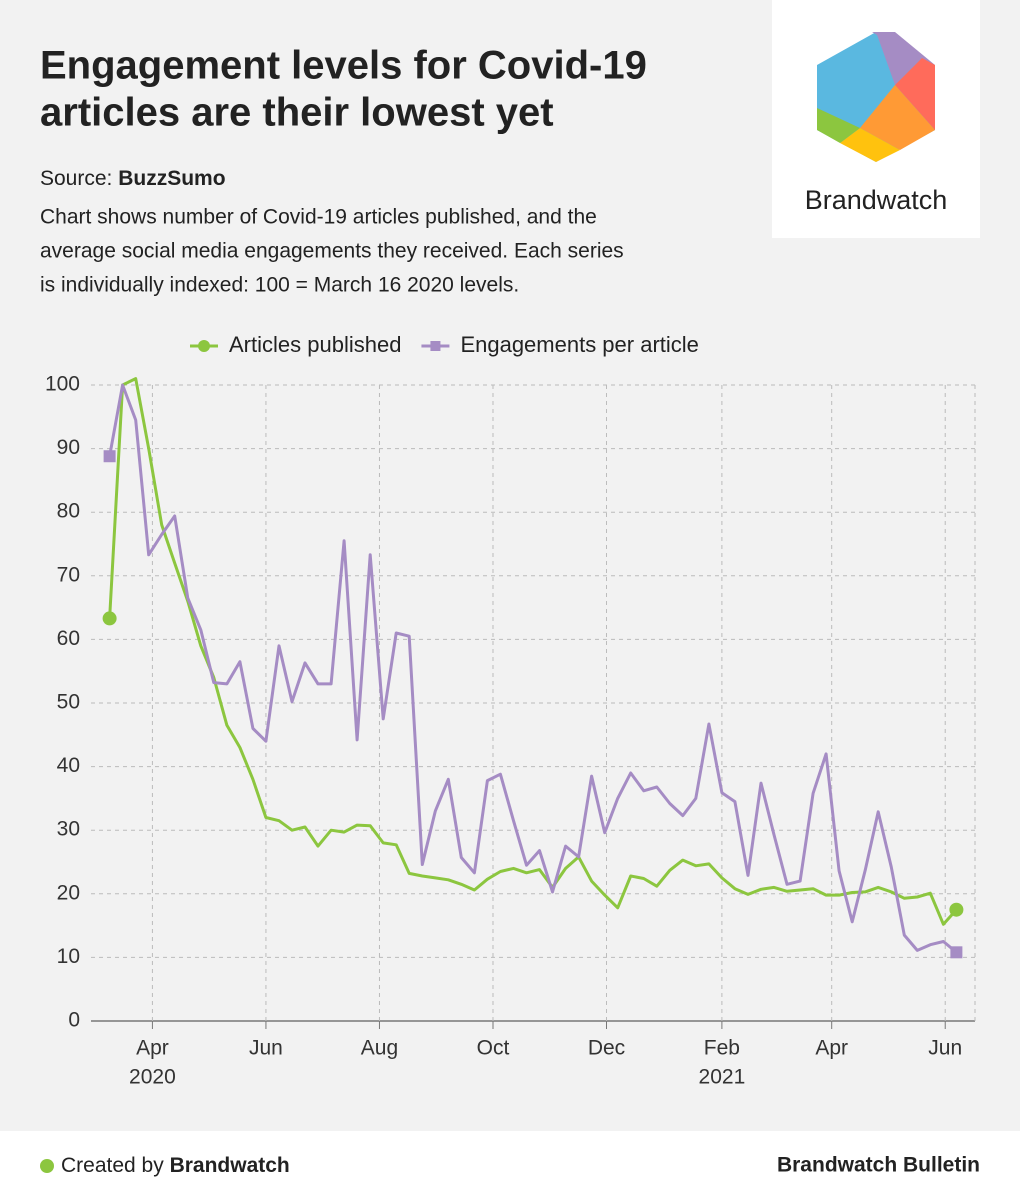  Describe the element at coordinates (68, 702) in the screenshot. I see `y-tick-label: 50` at that location.